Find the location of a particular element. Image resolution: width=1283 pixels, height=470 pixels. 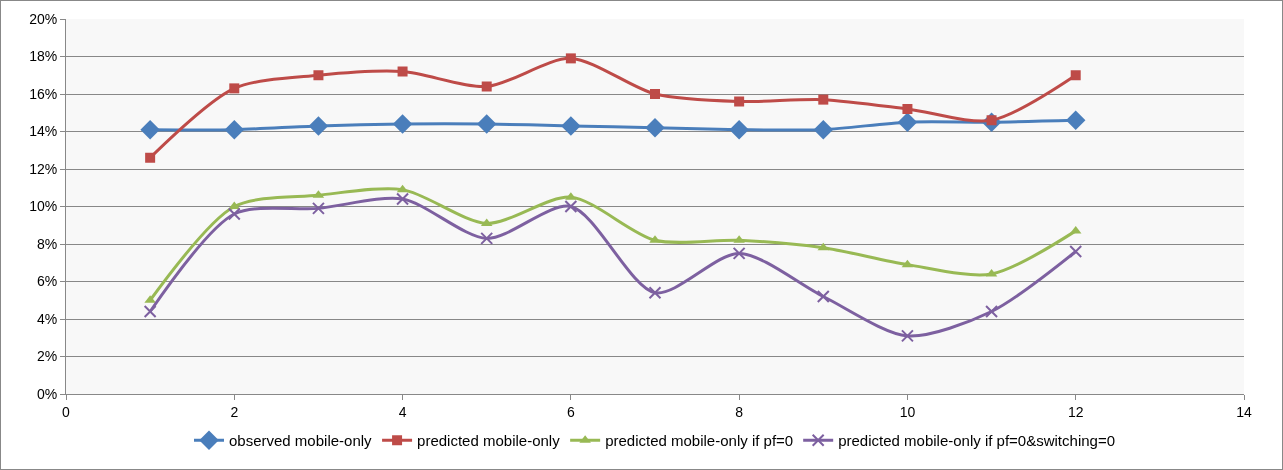

x-tick-label: 12 is located at coordinates (1075, 411).